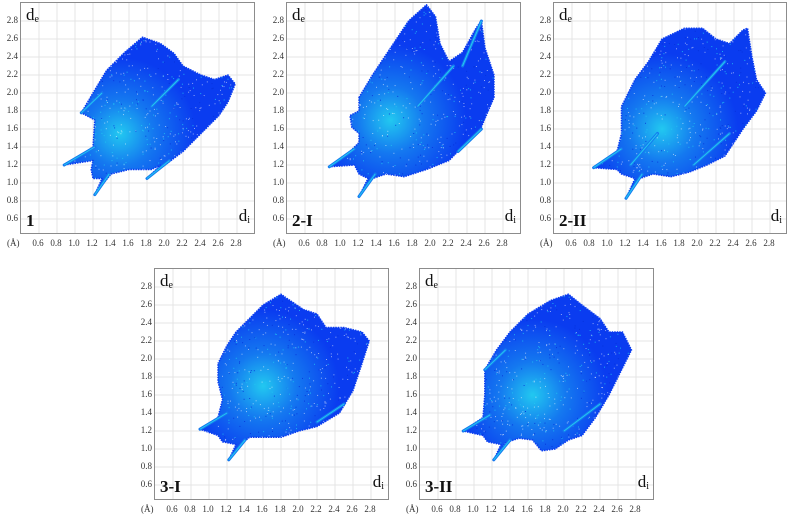 The height and width of the screenshot is (514, 787). I want to click on plot-area: de di 3-I, so click(271, 384).